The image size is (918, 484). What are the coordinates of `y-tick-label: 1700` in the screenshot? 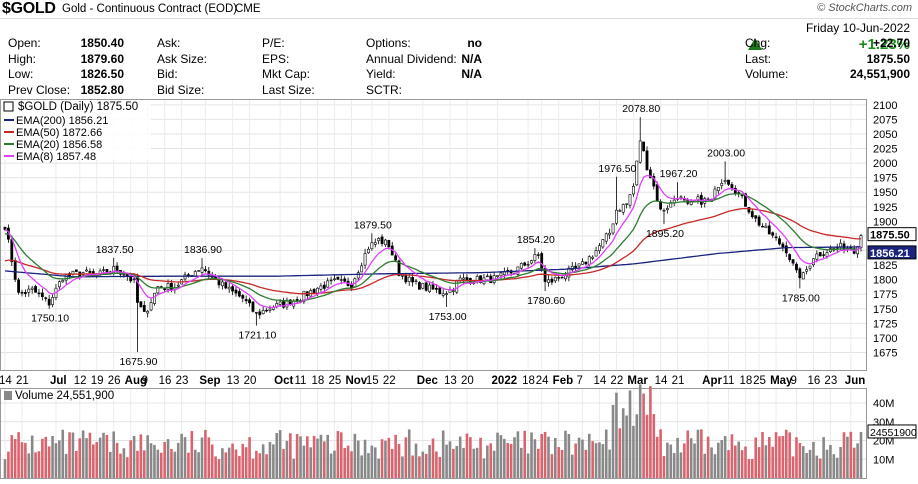 It's located at (885, 339).